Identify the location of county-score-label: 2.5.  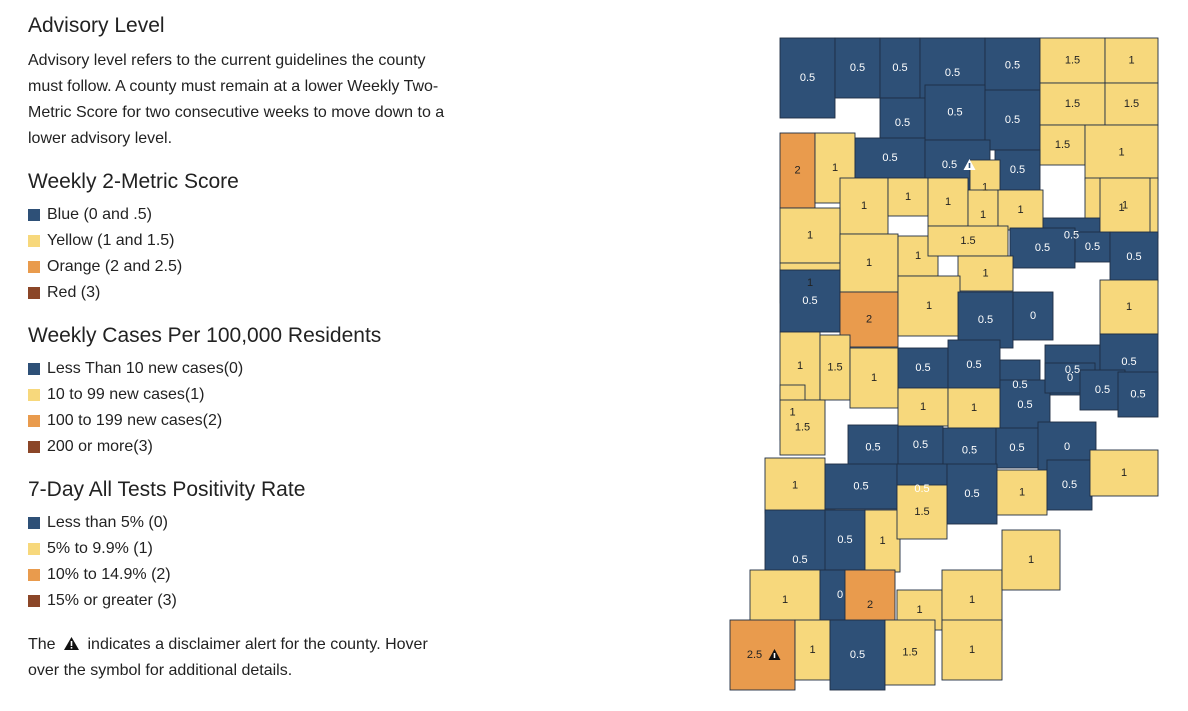
(754, 655).